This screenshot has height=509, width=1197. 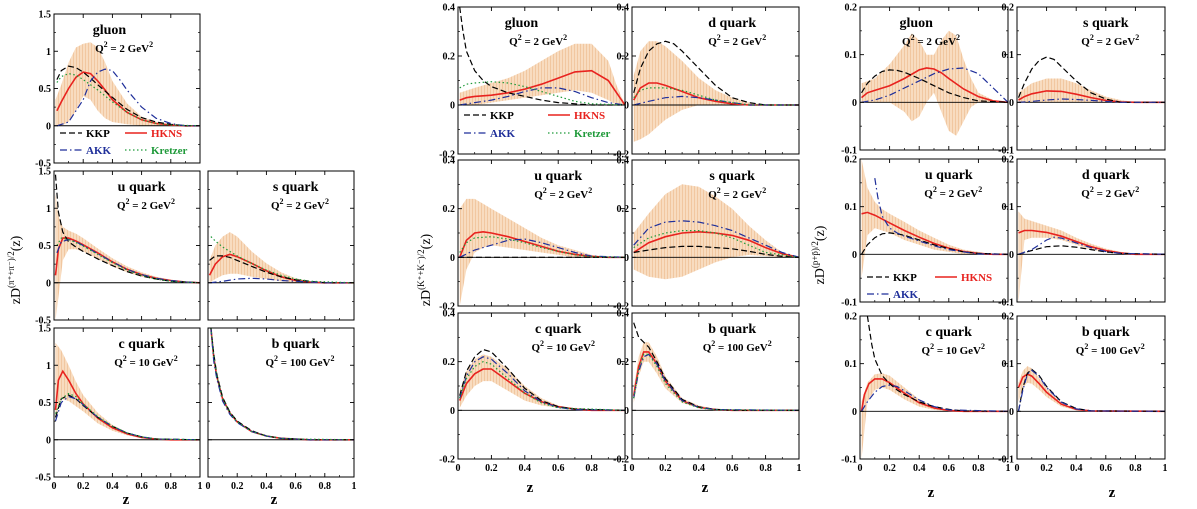 I want to click on panel-kaon-gluon: -0.2 0 0.2 0.4 gluon Q2 = 2 GeV2, so click(x=532, y=82).